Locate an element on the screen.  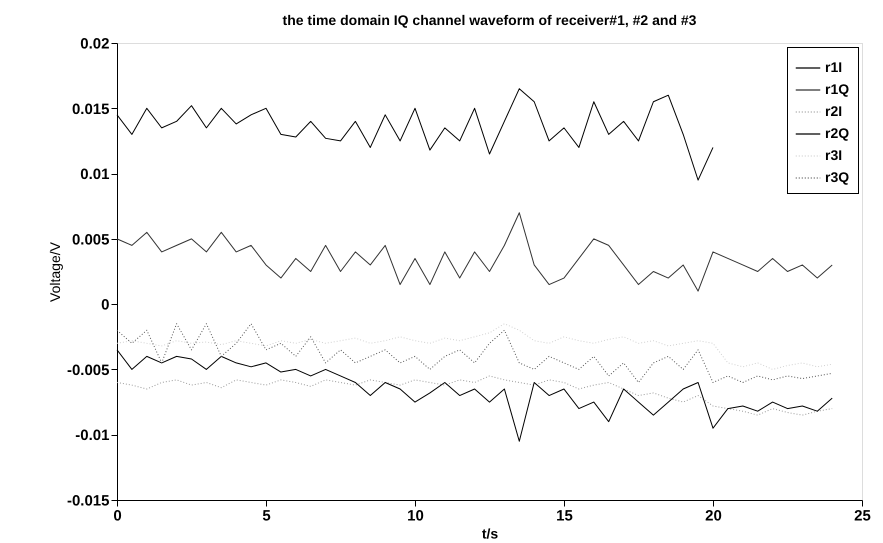
legend-label: r2Q is located at coordinates (837, 133).